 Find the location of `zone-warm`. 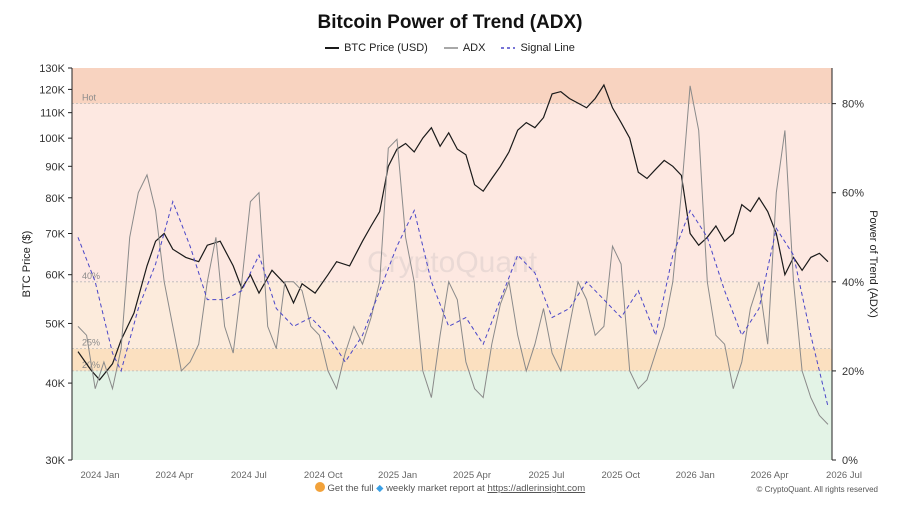

zone-warm is located at coordinates (452, 359).